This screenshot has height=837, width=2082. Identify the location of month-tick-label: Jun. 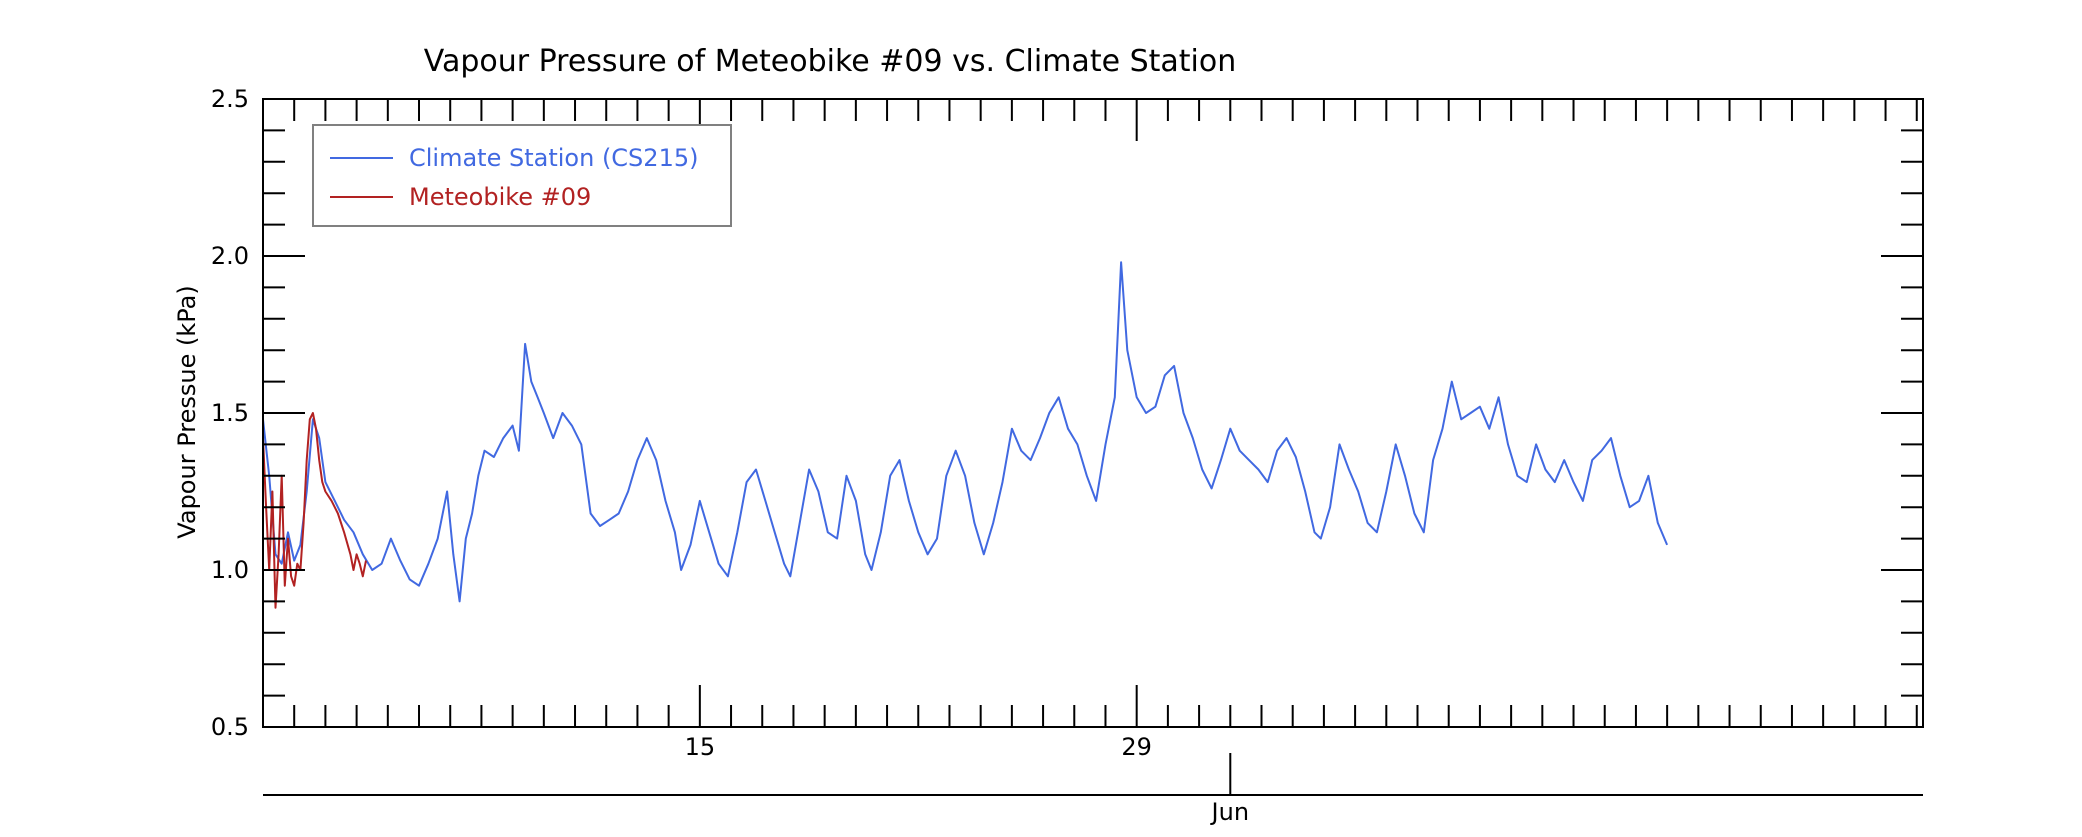
(1230, 812).